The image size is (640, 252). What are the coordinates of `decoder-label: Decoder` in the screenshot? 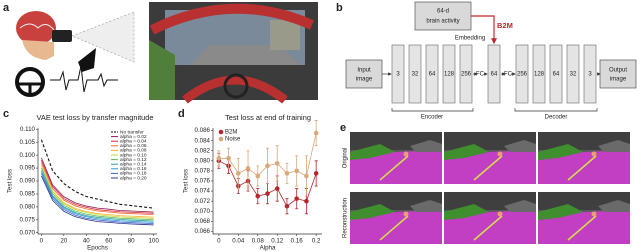 It's located at (556, 118).